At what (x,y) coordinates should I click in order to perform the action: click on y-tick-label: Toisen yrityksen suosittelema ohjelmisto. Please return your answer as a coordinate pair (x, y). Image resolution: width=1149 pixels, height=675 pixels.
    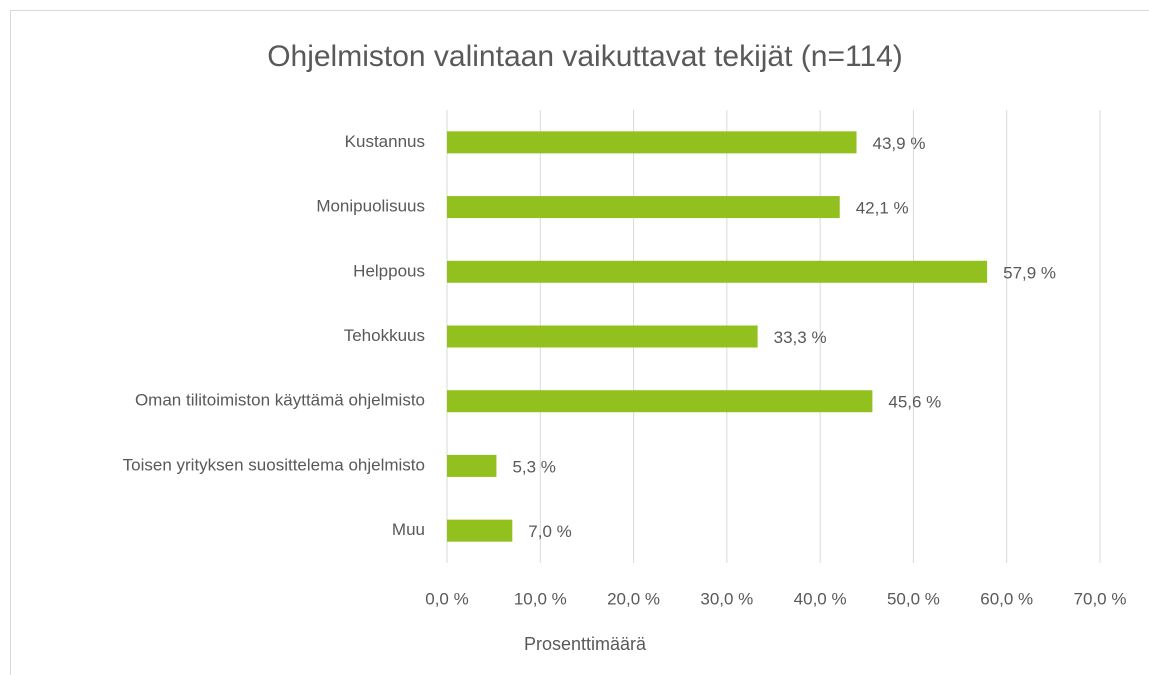
    Looking at the image, I should click on (274, 464).